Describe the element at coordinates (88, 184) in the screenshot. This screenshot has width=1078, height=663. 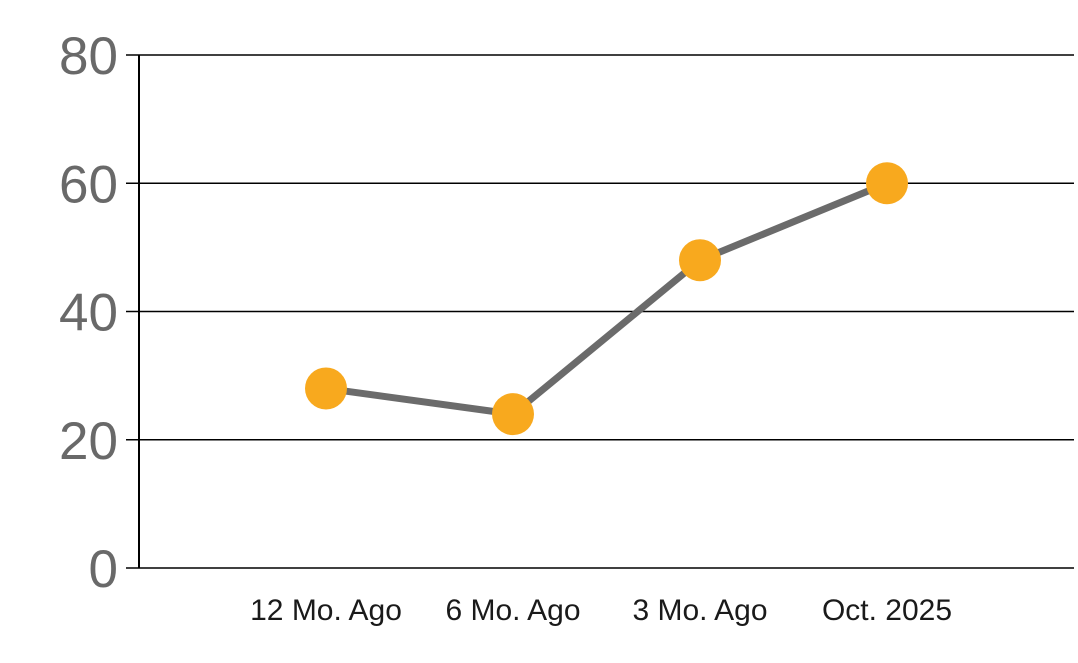
I see `y-tick-label: 60` at that location.